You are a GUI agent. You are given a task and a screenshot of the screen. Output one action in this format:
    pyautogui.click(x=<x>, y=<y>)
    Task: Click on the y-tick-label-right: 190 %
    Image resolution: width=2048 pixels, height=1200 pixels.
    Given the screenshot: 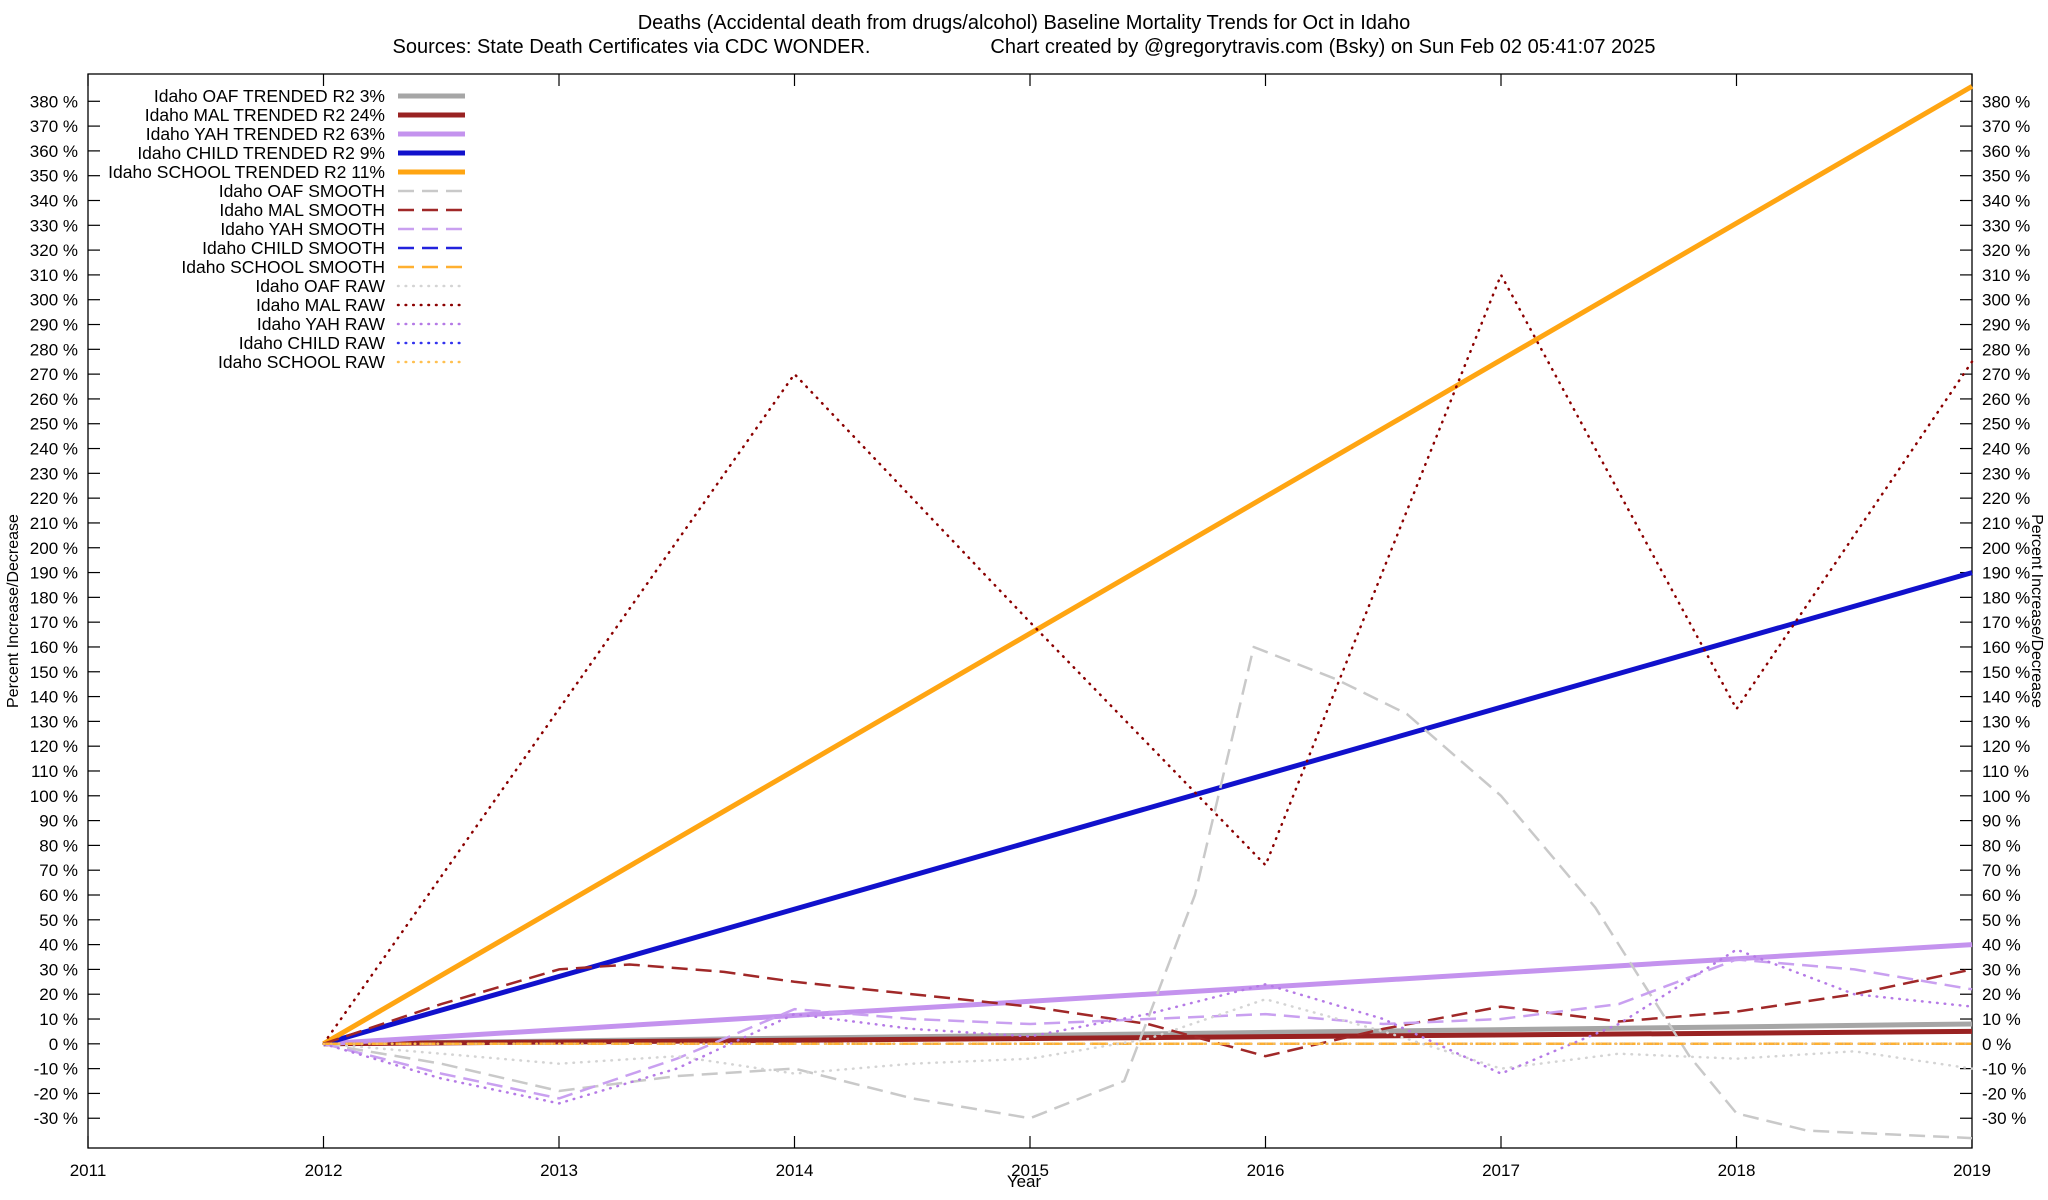 What is the action you would take?
    pyautogui.click(x=2006, y=573)
    